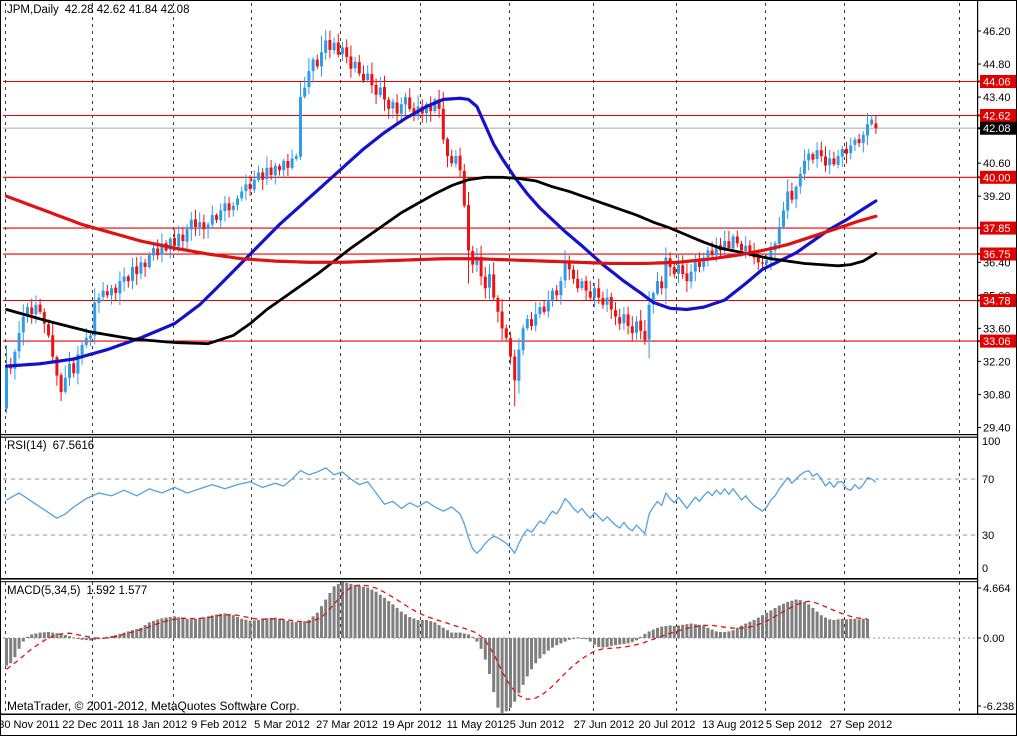 The width and height of the screenshot is (1017, 736). Describe the element at coordinates (991, 442) in the screenshot. I see `rsi-tick-label: 100` at that location.